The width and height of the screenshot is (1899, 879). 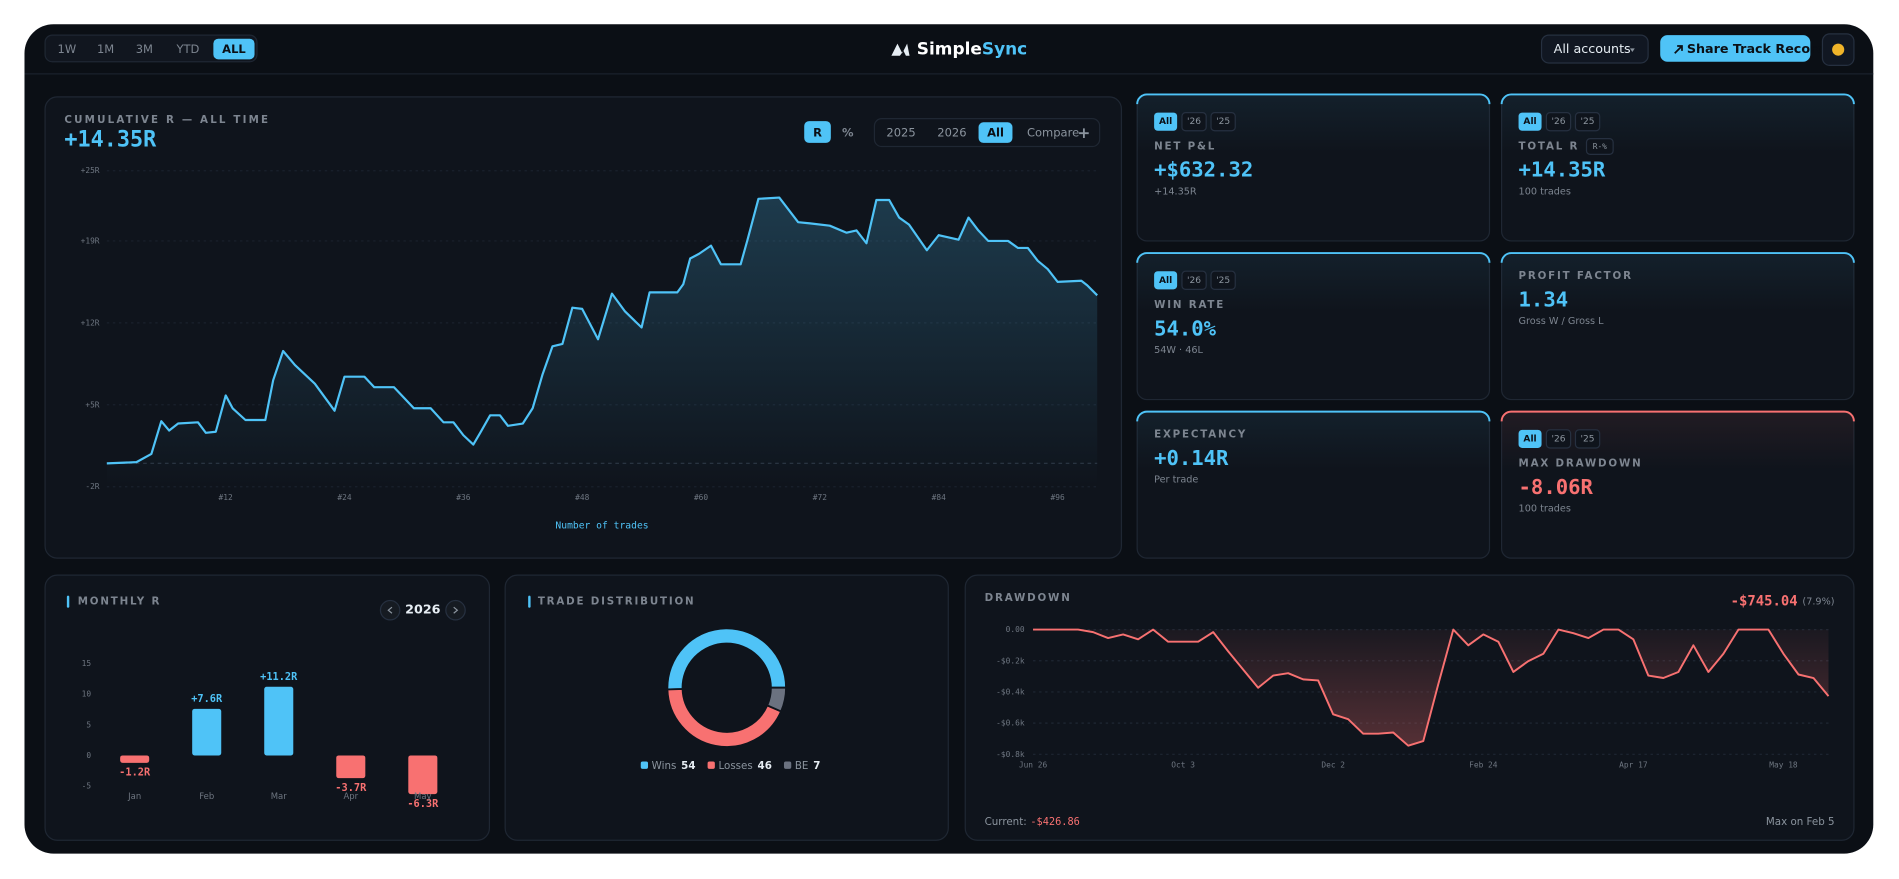 I want to click on prev-icon, so click(x=390, y=610).